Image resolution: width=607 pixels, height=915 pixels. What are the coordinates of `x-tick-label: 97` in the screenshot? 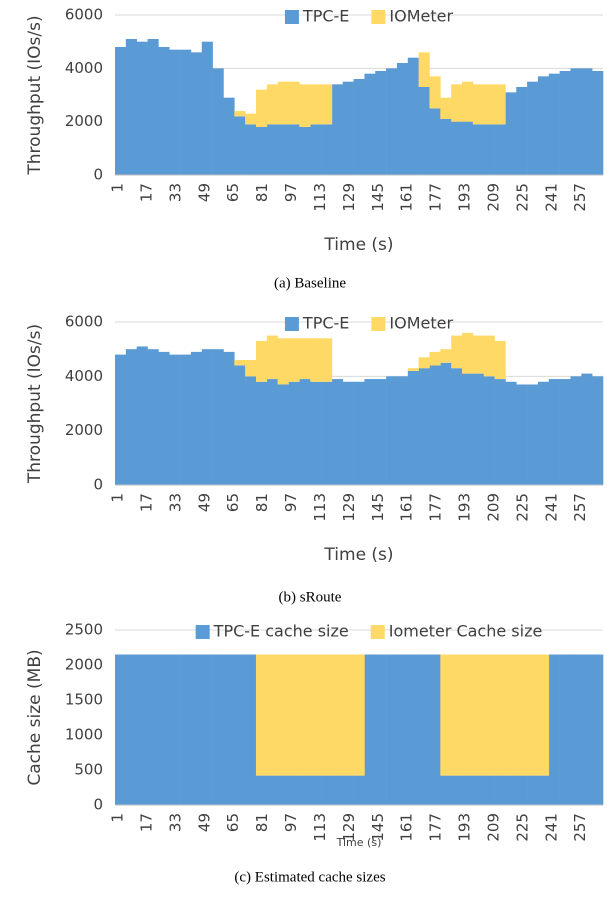 It's located at (291, 502).